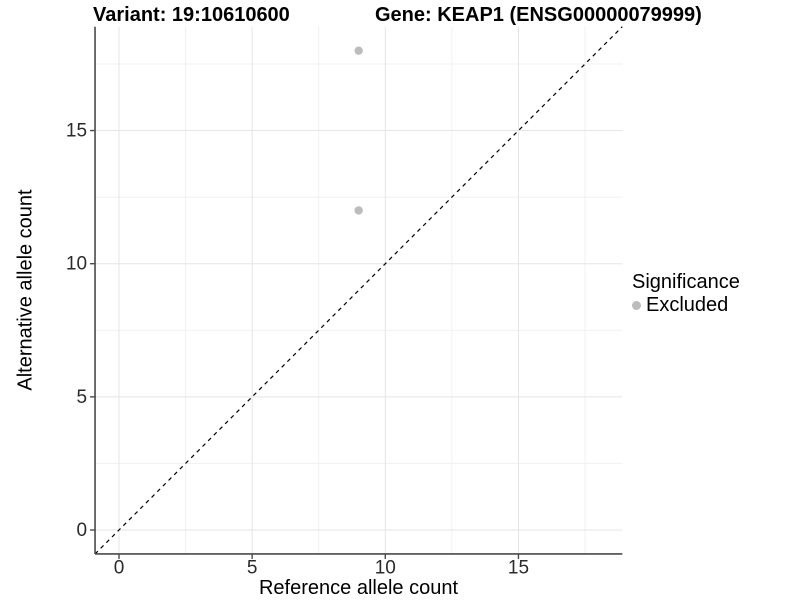 The height and width of the screenshot is (600, 800). I want to click on plot-title-gene: Gene: KEAP1 (ENSG00000079999), so click(538, 15).